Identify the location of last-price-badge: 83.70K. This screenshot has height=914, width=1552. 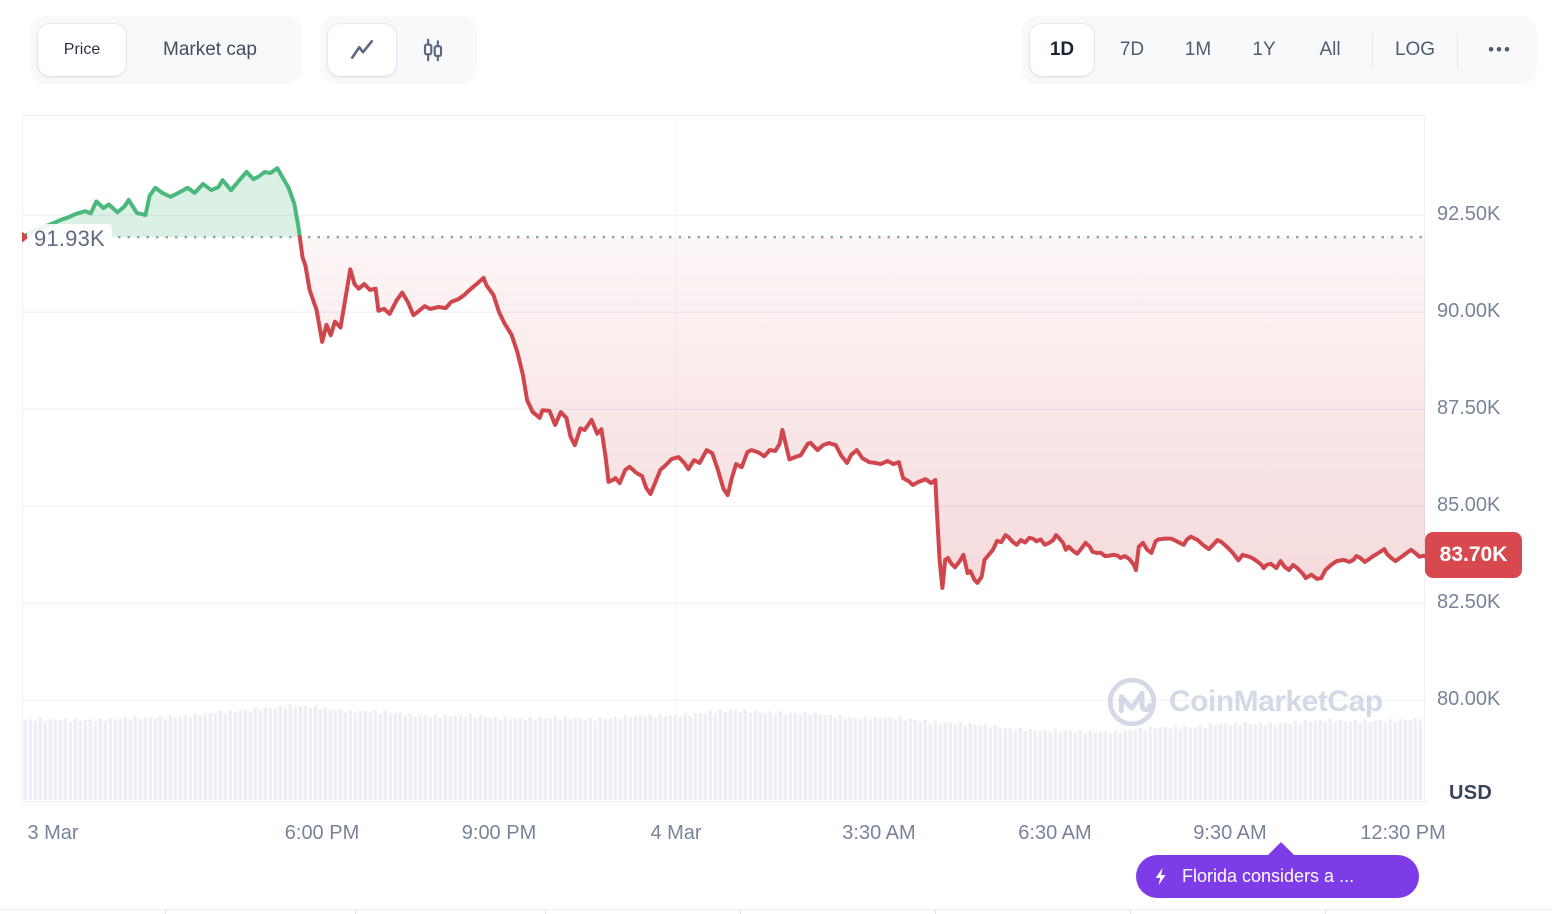
(1473, 555).